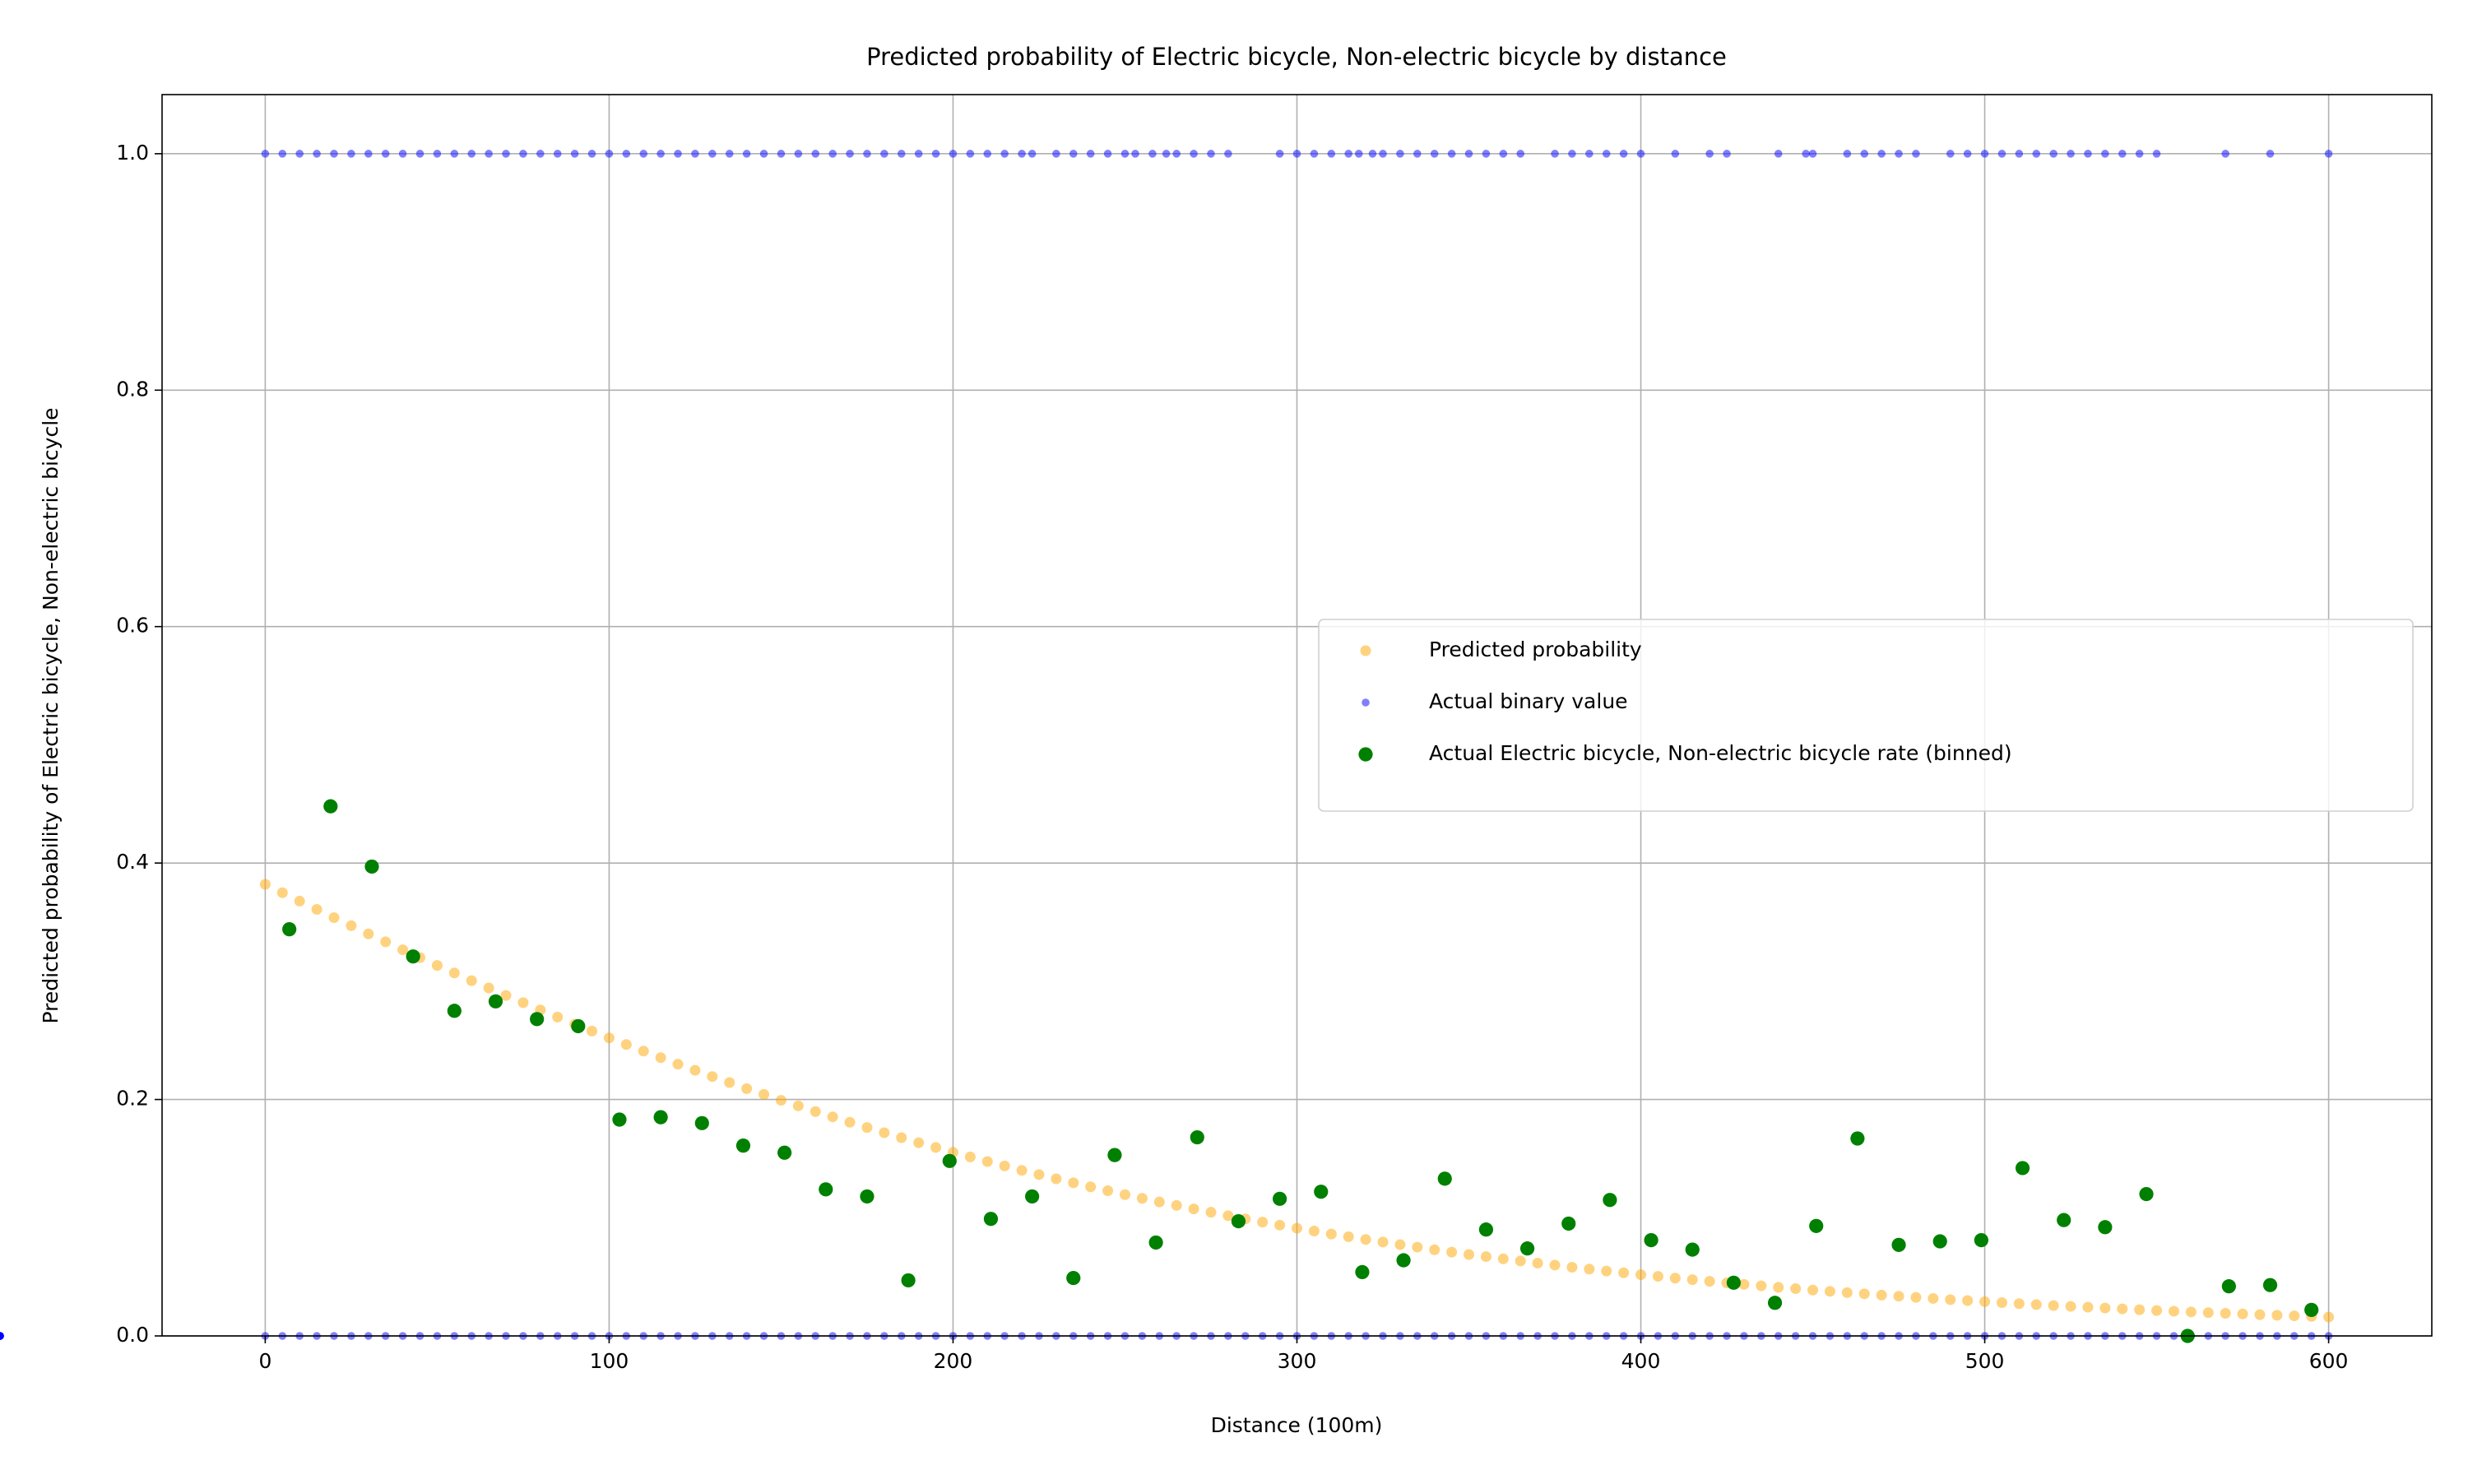 The height and width of the screenshot is (1484, 2468). I want to click on y-tick-label: 0.2, so click(132, 1099).